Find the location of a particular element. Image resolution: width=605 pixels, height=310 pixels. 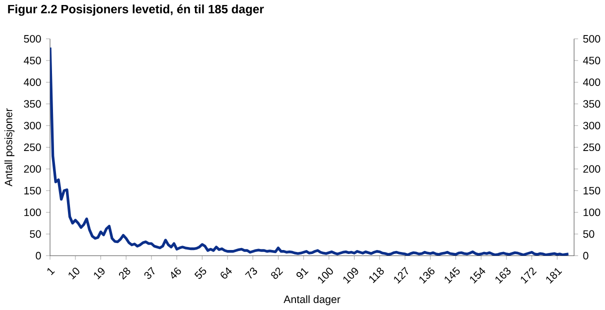

y-axis-title: Antall posisjoner is located at coordinates (9, 147).